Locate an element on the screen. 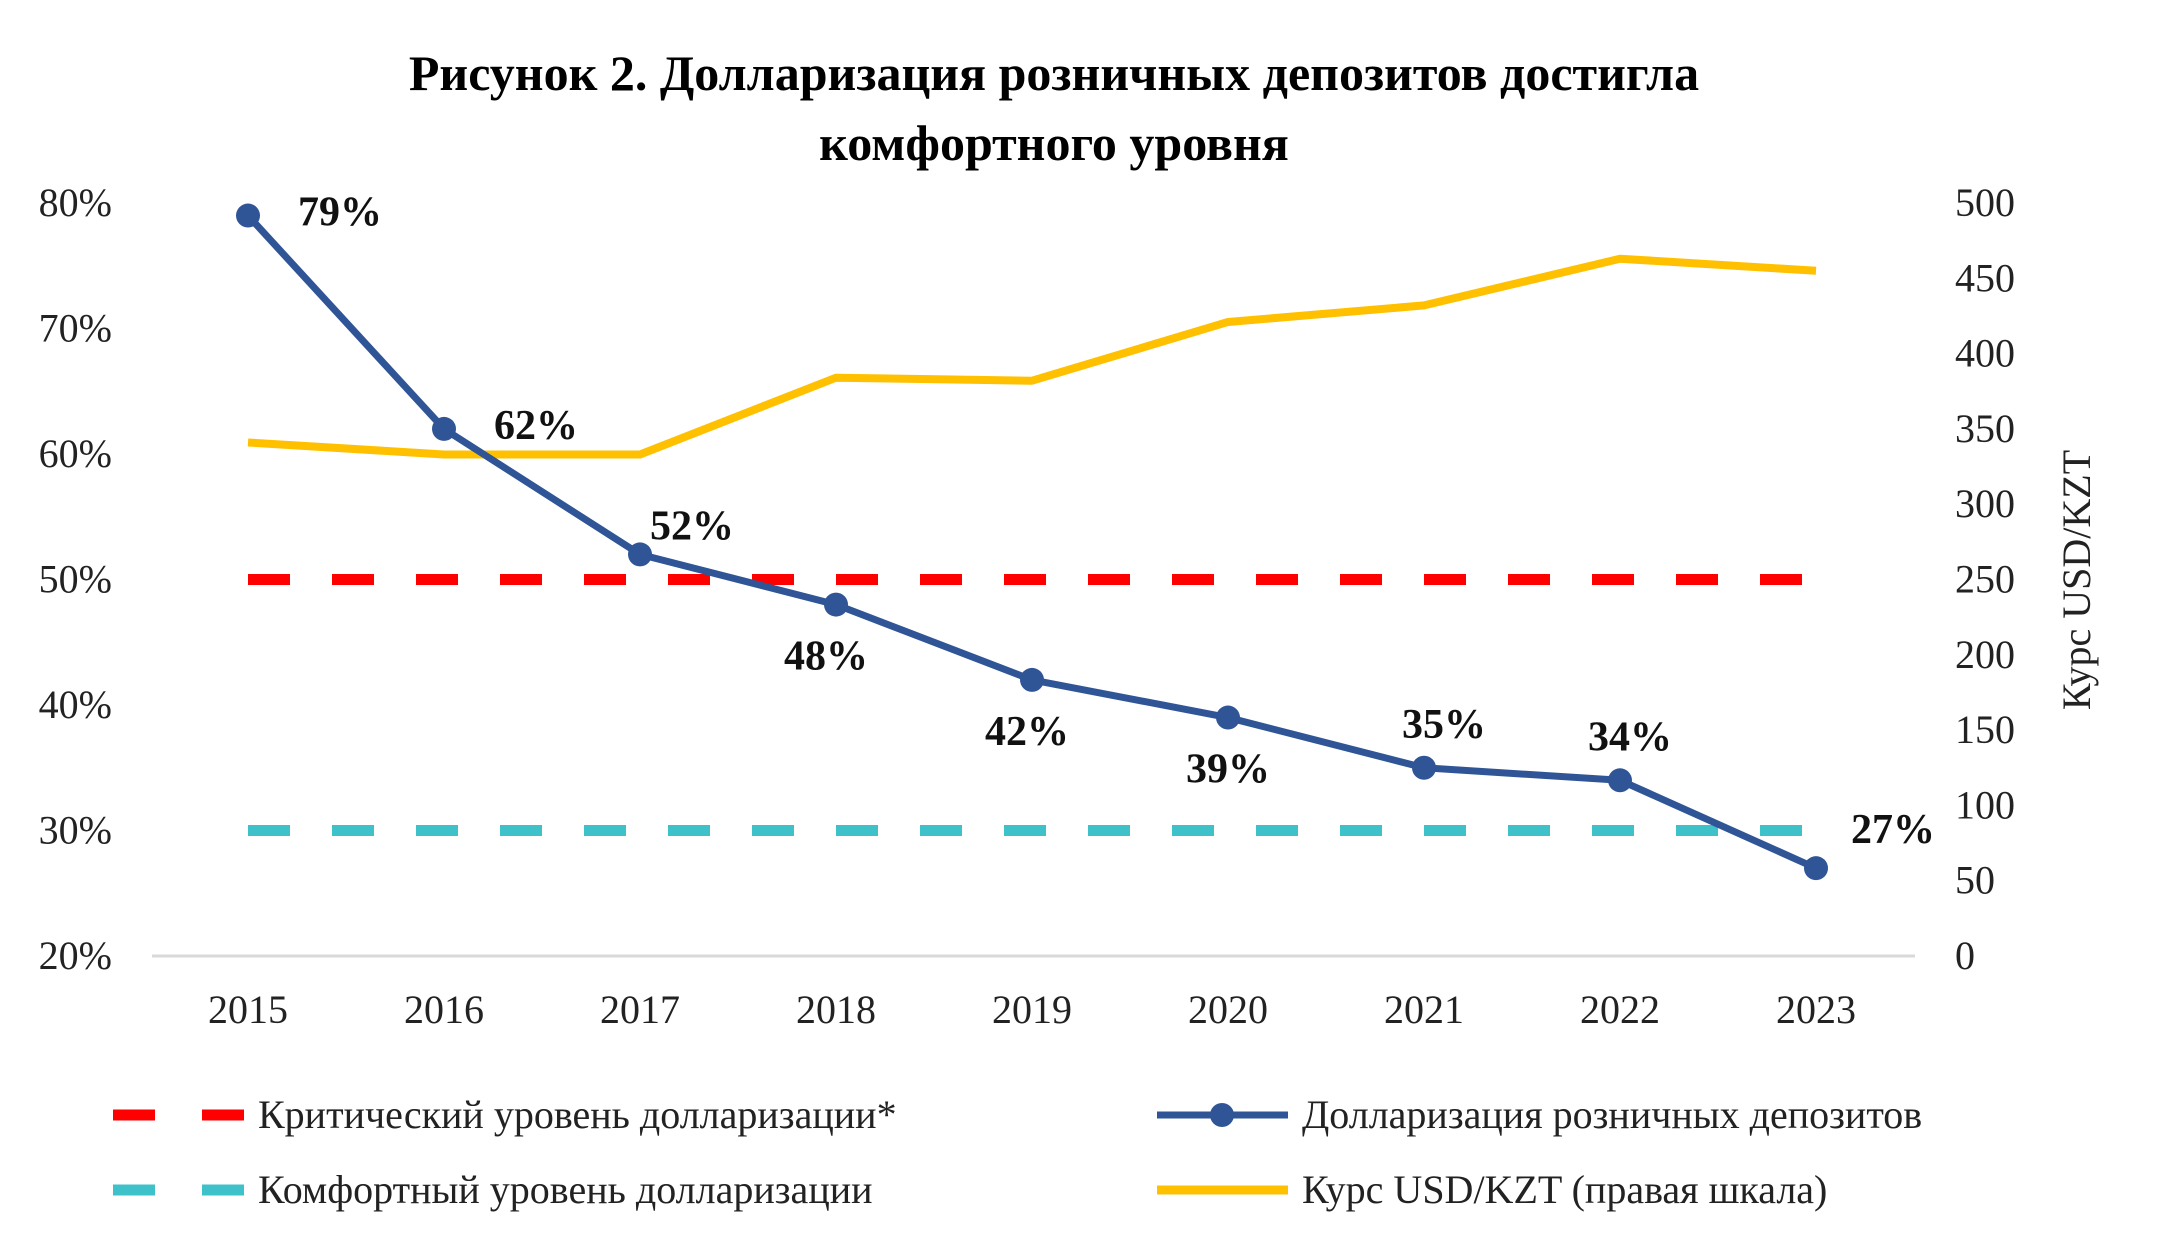 Image resolution: width=2160 pixels, height=1249 pixels. x-axis-tick: 2022 is located at coordinates (1620, 1009).